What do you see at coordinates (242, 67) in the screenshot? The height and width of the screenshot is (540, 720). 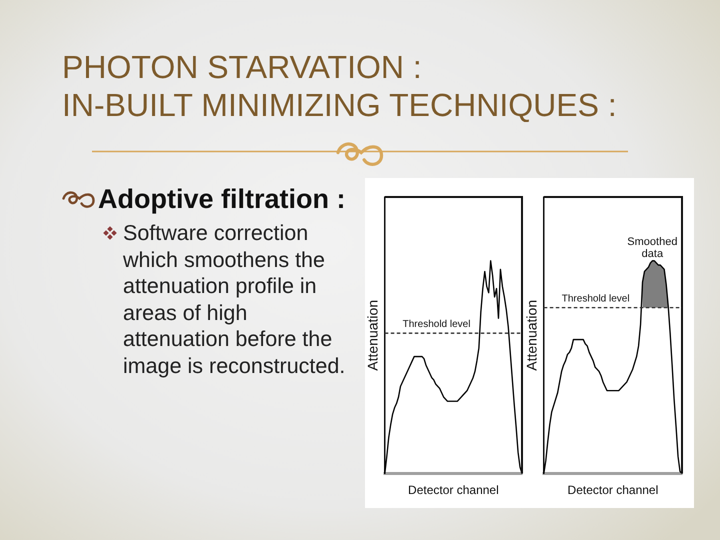 I see `text: PHOTON STARVATION :` at bounding box center [242, 67].